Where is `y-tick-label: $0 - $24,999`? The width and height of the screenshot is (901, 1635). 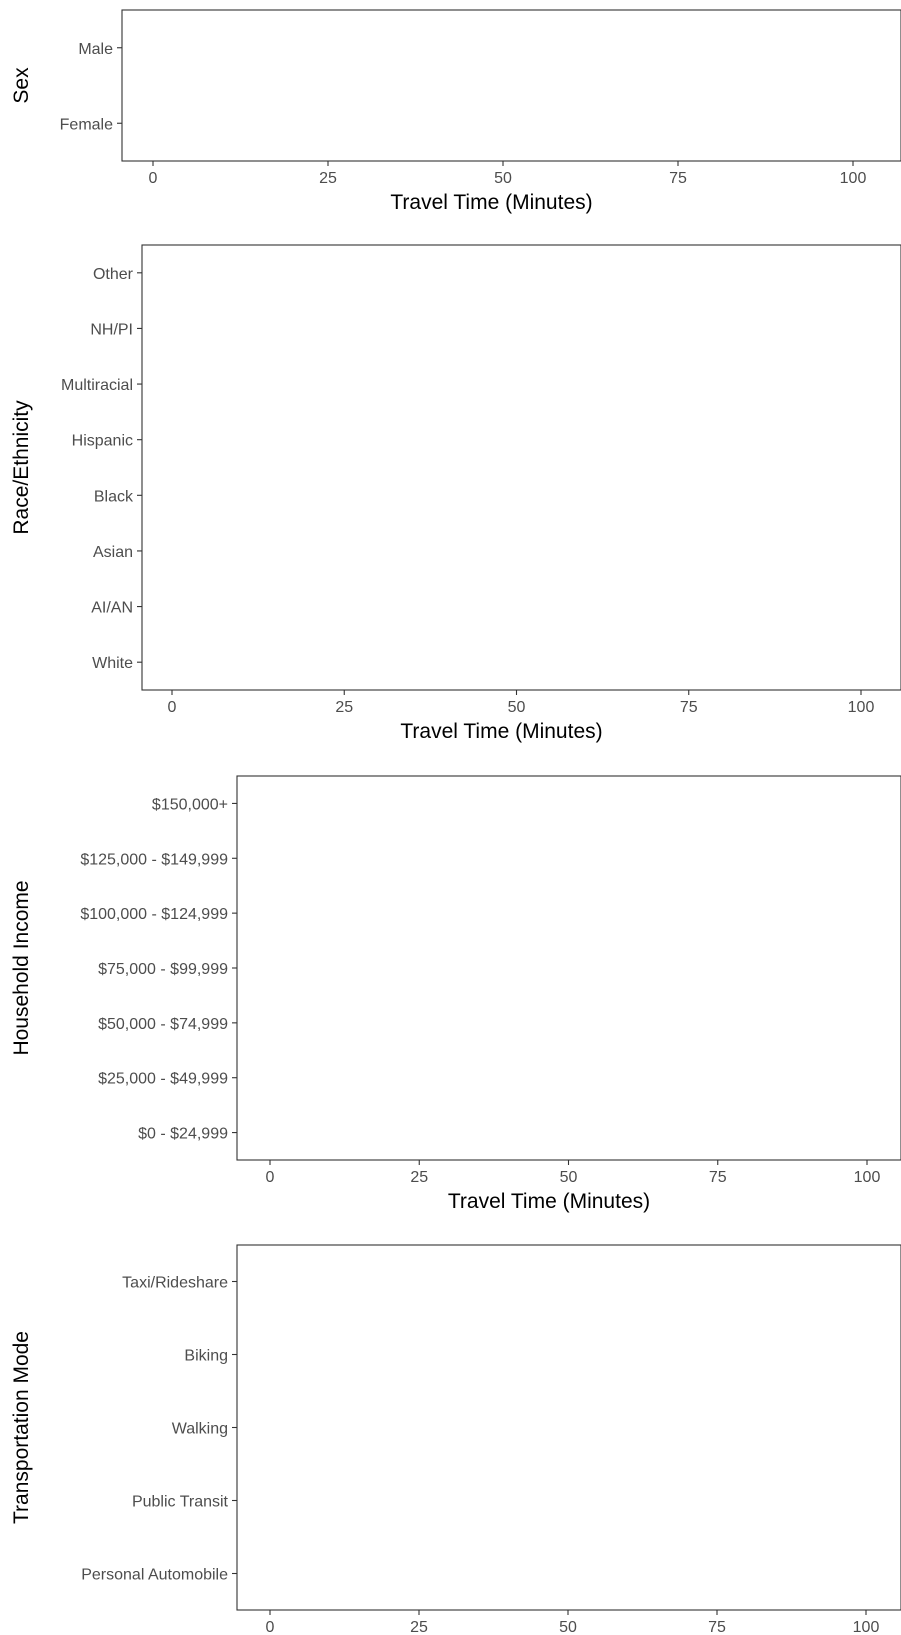 y-tick-label: $0 - $24,999 is located at coordinates (183, 1134).